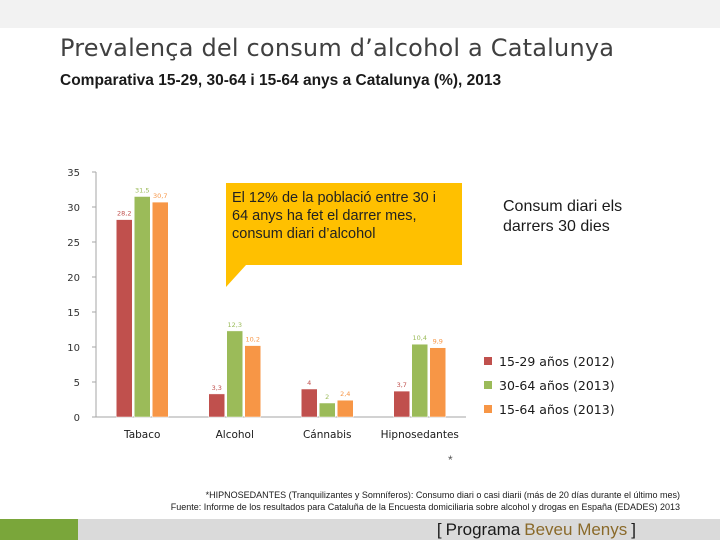 The width and height of the screenshot is (720, 540). I want to click on x-category-label: Tabaco, so click(141, 435).